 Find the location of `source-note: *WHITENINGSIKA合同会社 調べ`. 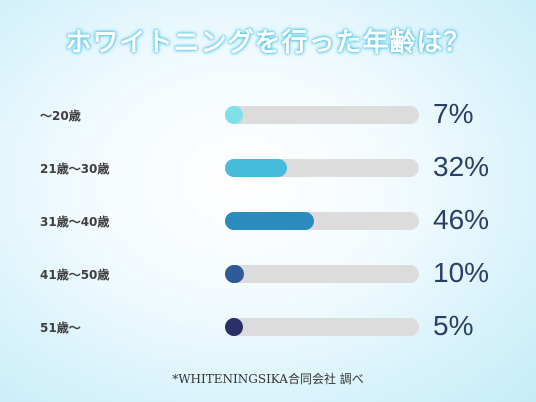

source-note: *WHITENINGSIKA合同会社 調べ is located at coordinates (268, 379).